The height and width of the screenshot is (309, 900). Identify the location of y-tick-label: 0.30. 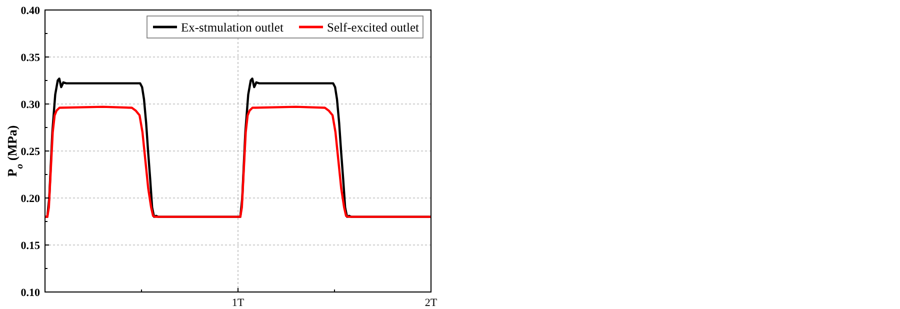
(30, 104).